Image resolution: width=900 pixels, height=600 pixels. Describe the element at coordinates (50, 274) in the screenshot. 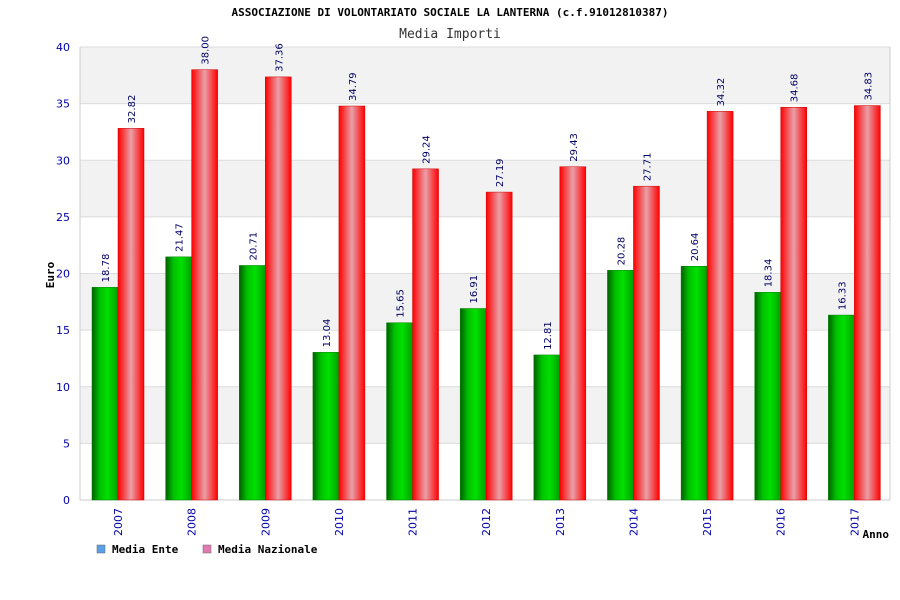

I see `y-axis-label: Euro` at that location.